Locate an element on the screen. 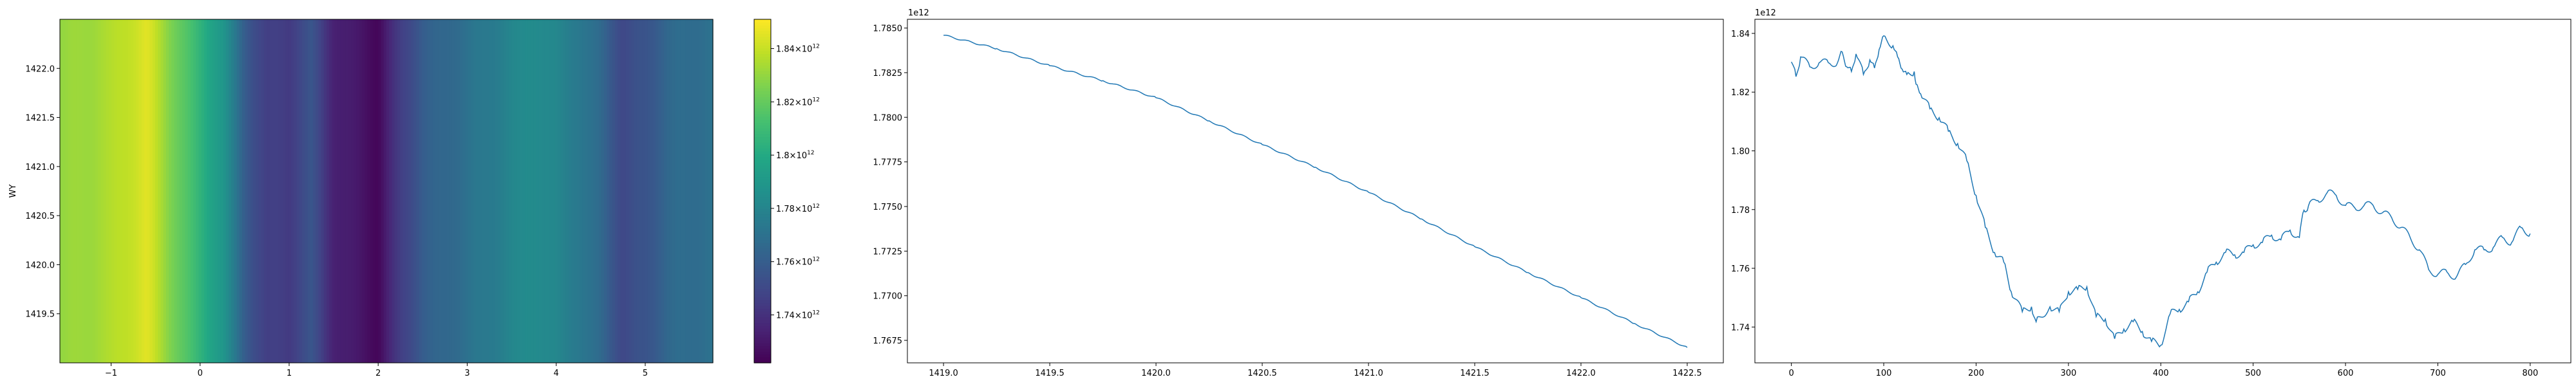 The height and width of the screenshot is (386, 2576). heatmap-xtick-label: 4 is located at coordinates (556, 373).